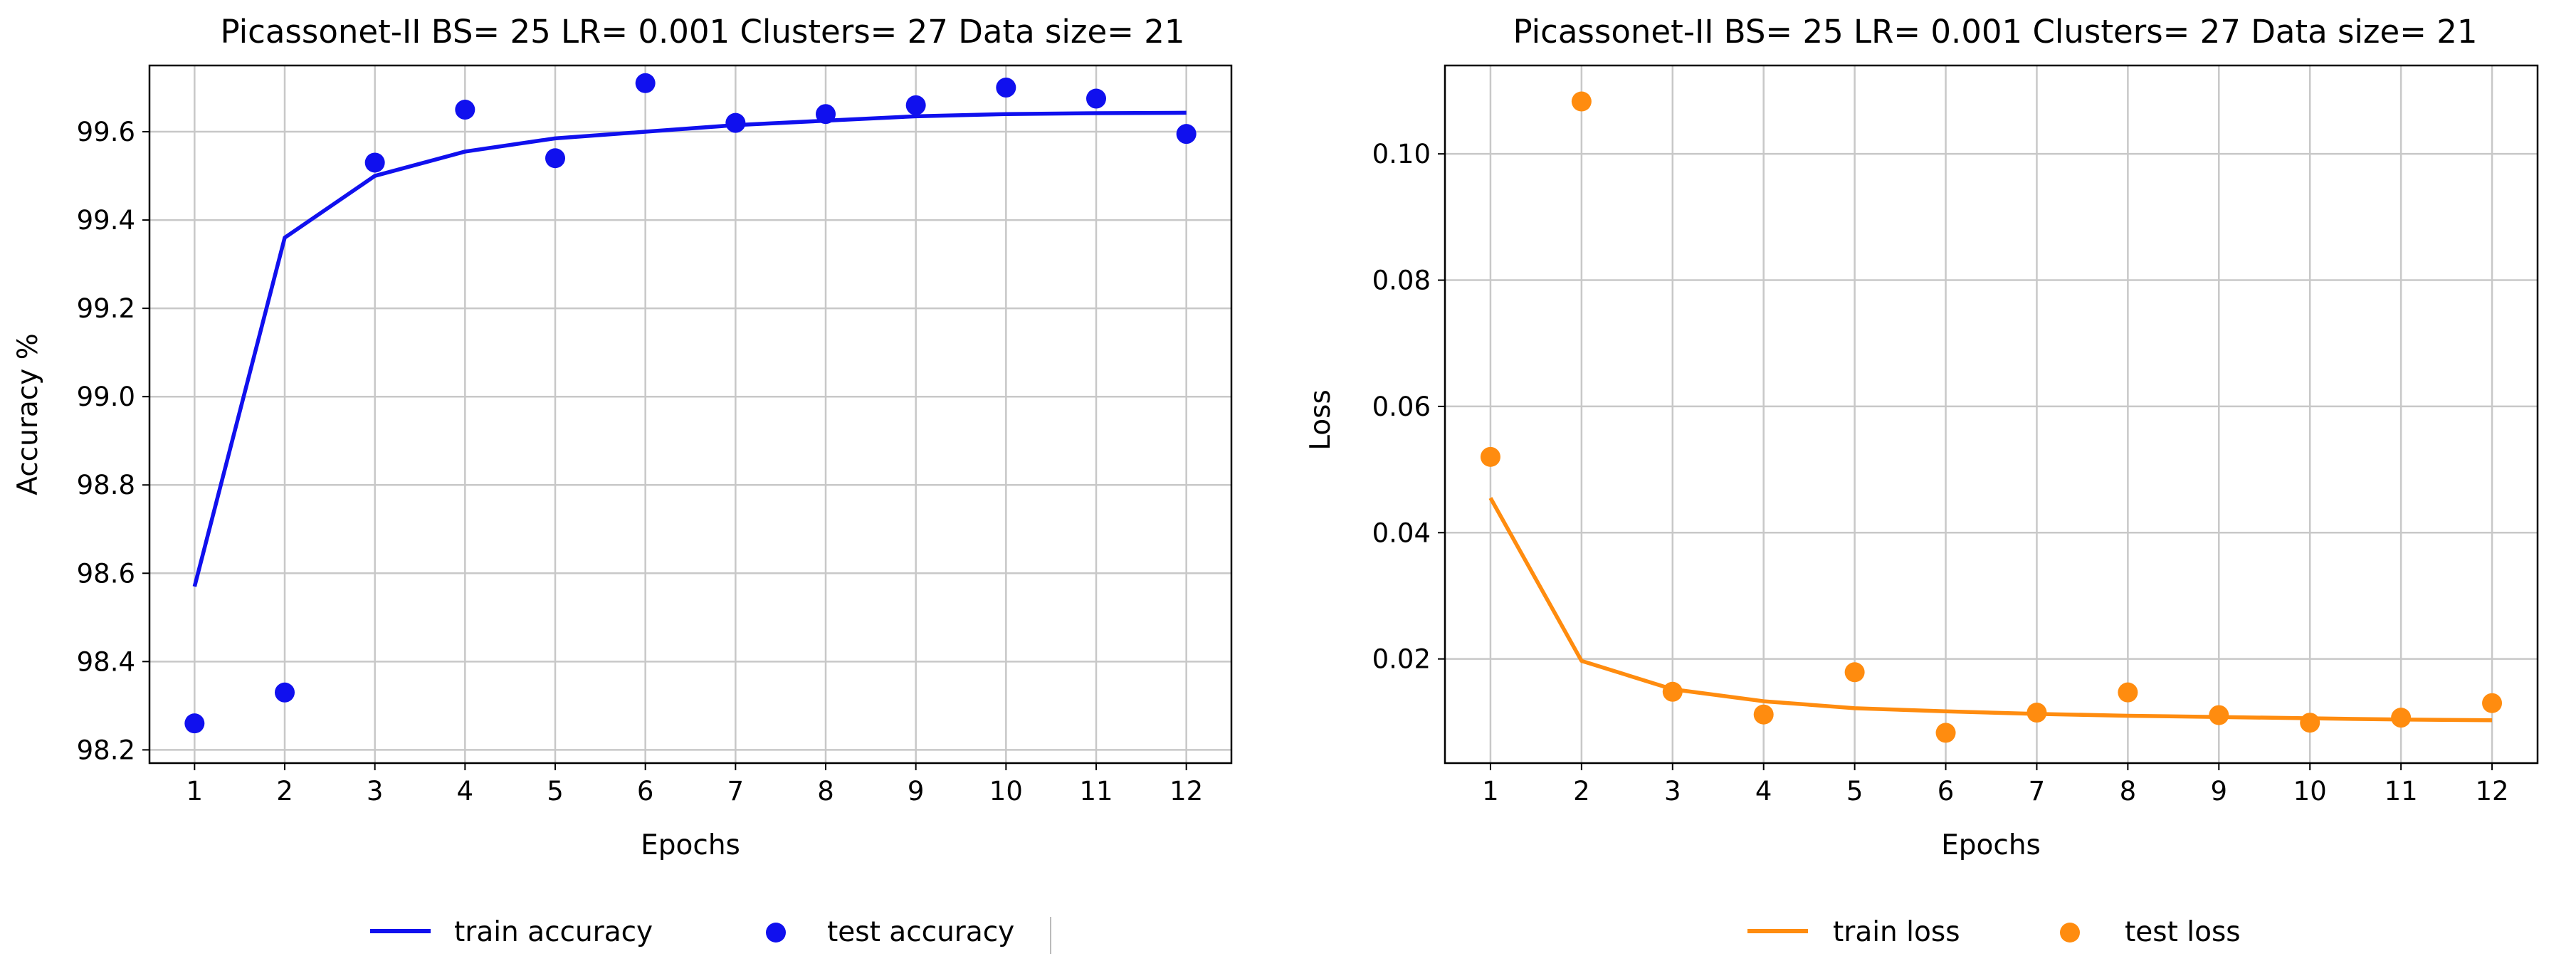  I want to click on y-tick-label: 0.10, so click(1402, 154).